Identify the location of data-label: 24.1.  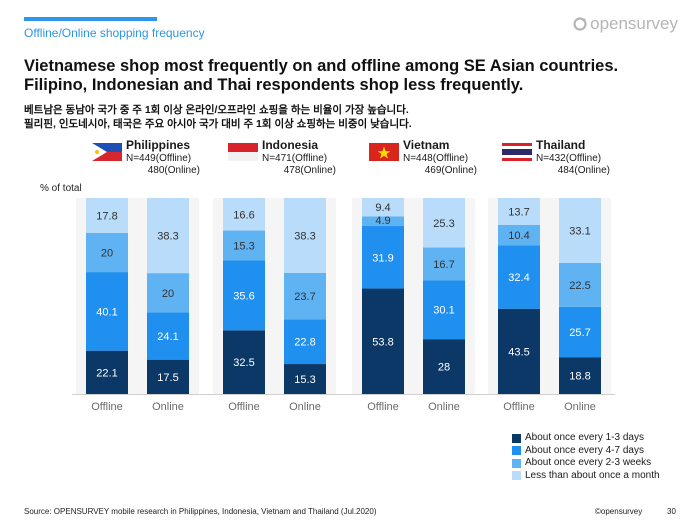
(167, 337).